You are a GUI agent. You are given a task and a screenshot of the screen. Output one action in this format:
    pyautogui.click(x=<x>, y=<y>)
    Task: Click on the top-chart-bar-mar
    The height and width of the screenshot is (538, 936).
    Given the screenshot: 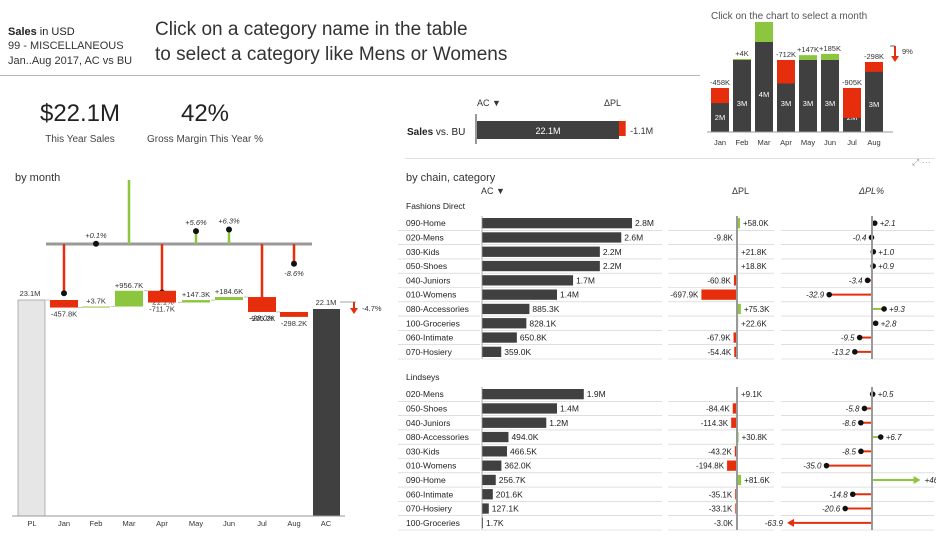 What is the action you would take?
    pyautogui.click(x=764, y=87)
    